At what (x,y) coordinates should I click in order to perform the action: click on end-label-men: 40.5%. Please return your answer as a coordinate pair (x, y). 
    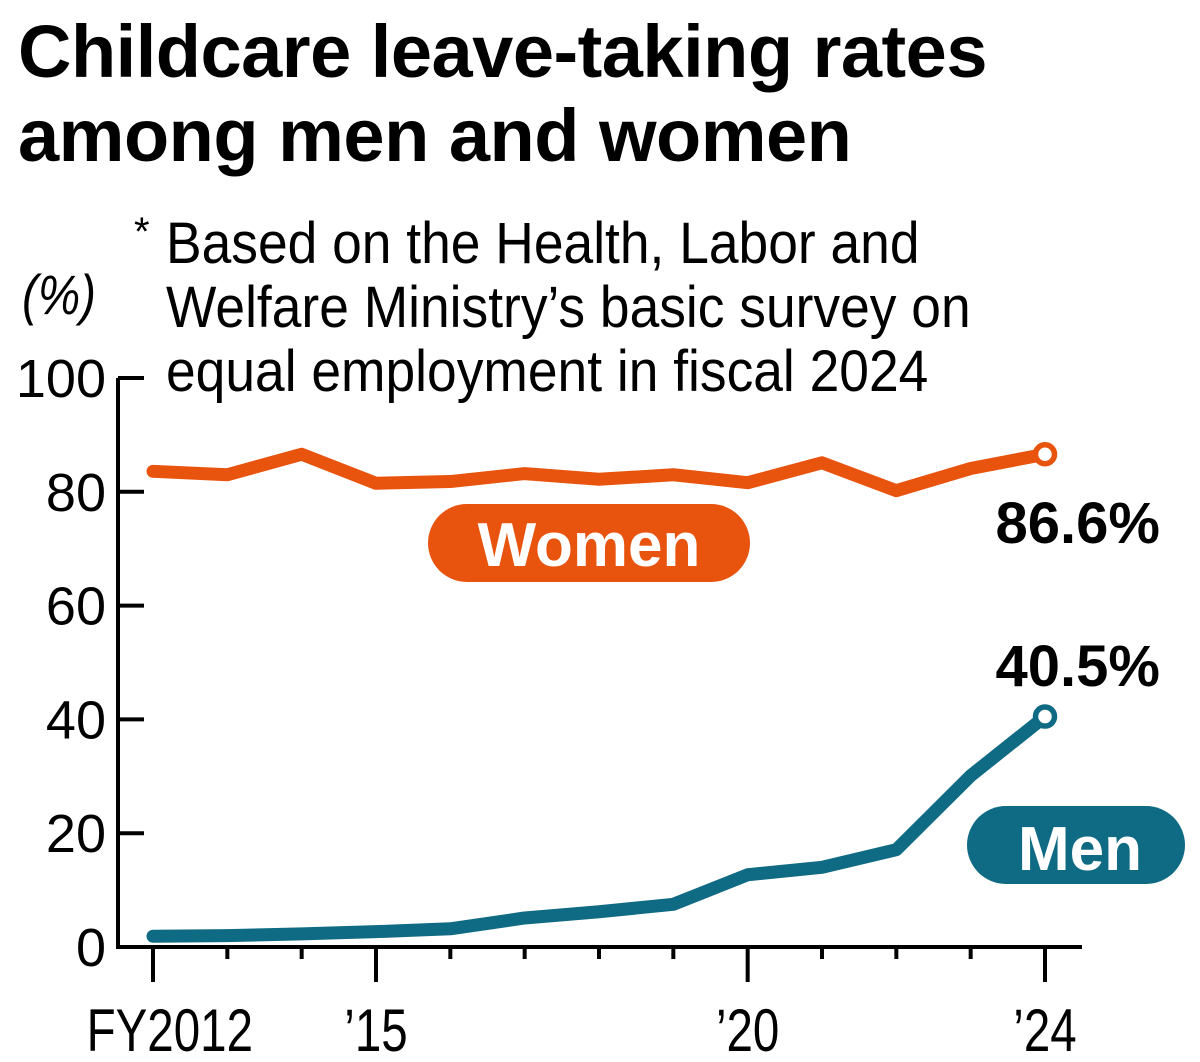
    Looking at the image, I should click on (1078, 666).